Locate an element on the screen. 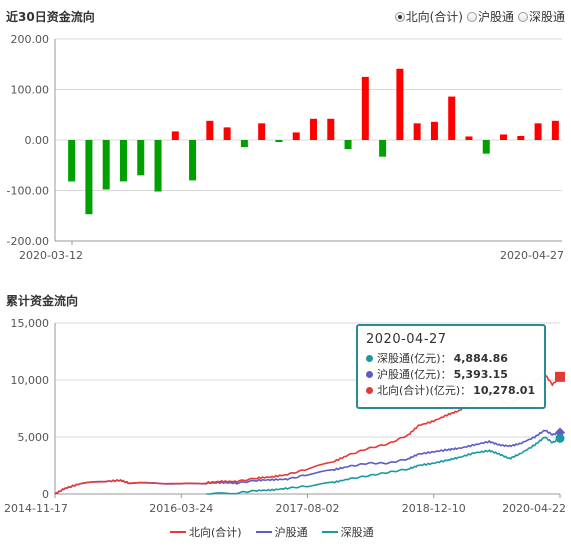  bottom-chart-title: 累计资金流向 is located at coordinates (42, 301).